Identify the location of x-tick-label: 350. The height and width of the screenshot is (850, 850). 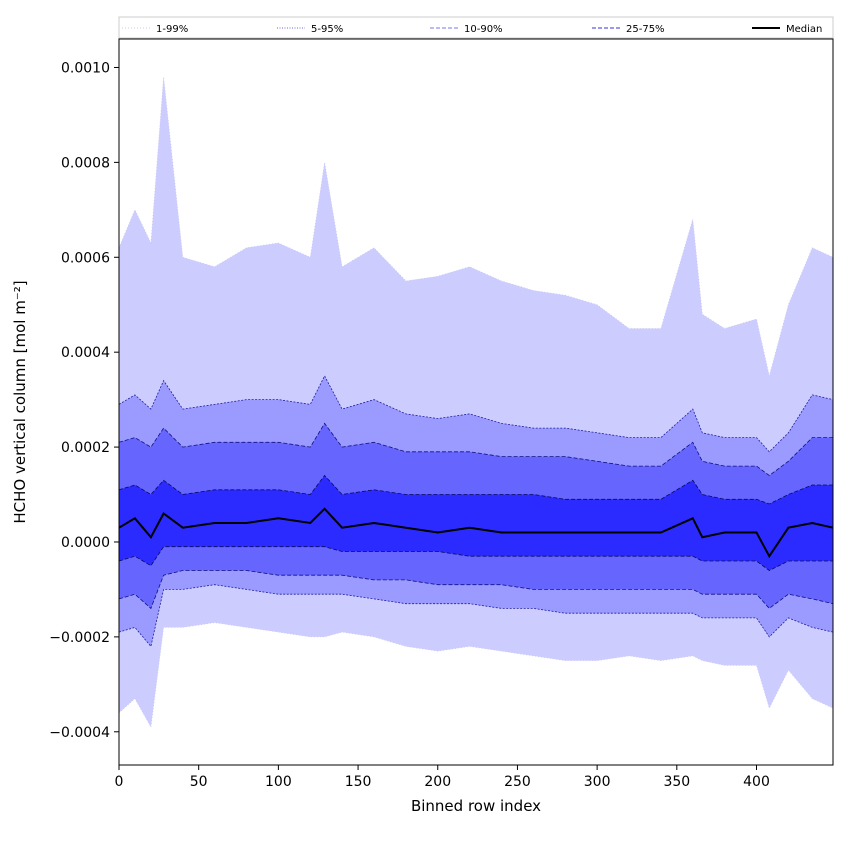
(676, 782).